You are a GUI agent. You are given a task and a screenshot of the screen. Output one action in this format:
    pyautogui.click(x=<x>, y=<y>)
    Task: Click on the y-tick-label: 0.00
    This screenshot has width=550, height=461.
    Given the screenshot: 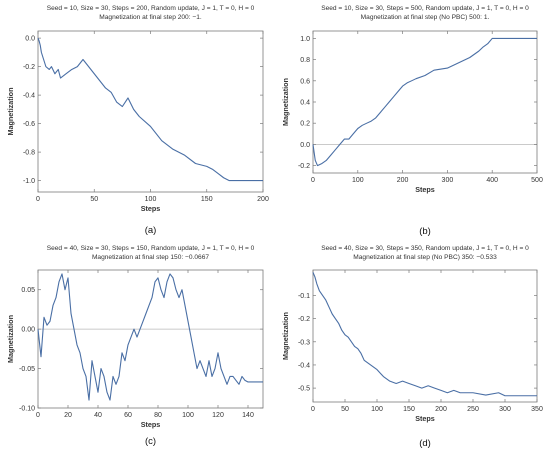 What is the action you would take?
    pyautogui.click(x=28, y=330)
    